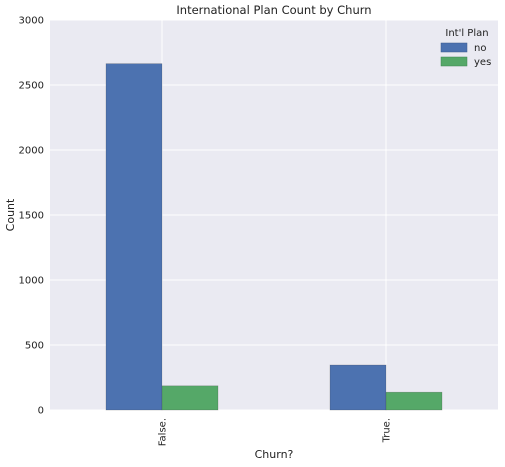 The width and height of the screenshot is (505, 467). What do you see at coordinates (275, 432) in the screenshot?
I see `x-axis-ticks: False. True.` at bounding box center [275, 432].